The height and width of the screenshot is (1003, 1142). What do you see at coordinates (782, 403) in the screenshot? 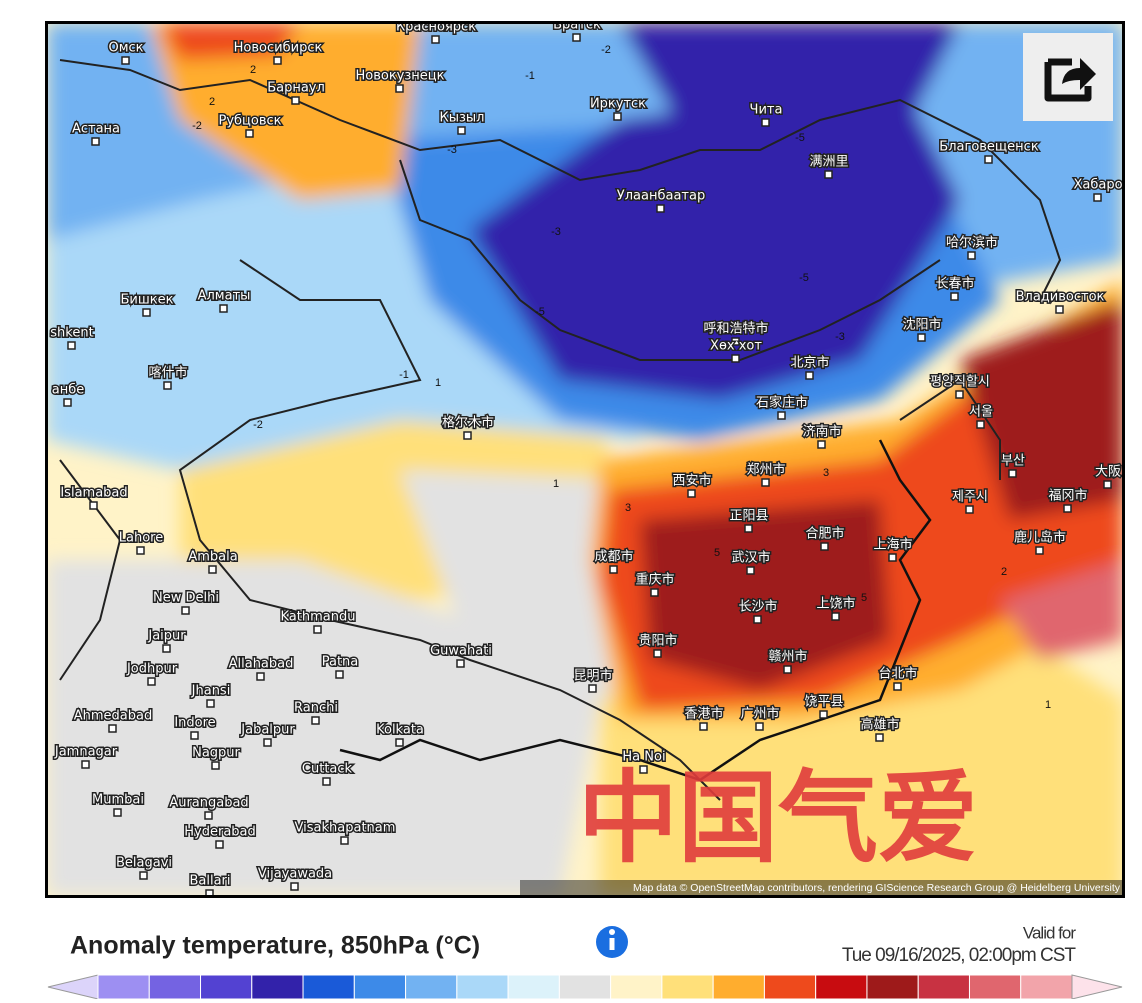
I see `city-label: 石家庄市` at bounding box center [782, 403].